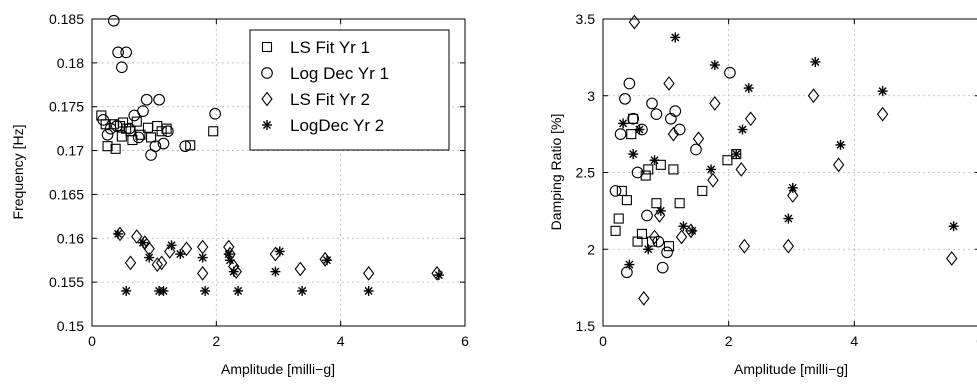  What do you see at coordinates (66, 282) in the screenshot?
I see `y-tick-label: 0.155` at bounding box center [66, 282].